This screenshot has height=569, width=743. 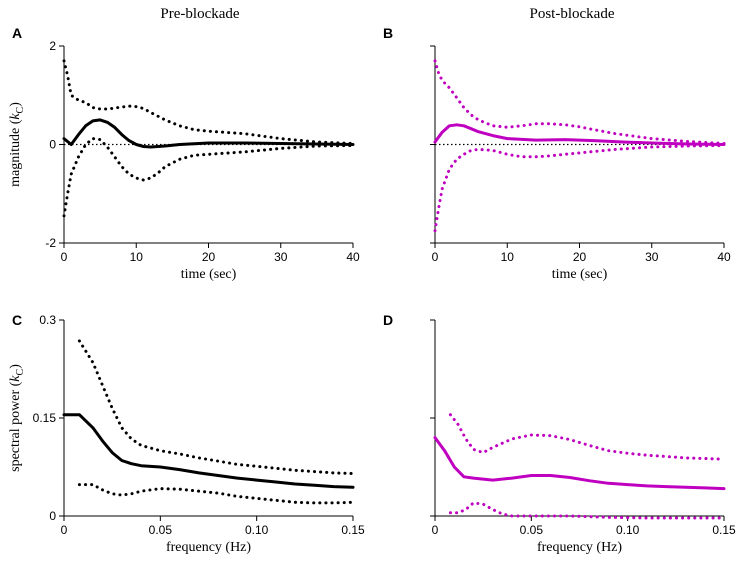 What do you see at coordinates (45, 418) in the screenshot?
I see `y-tick-label: 0.15` at bounding box center [45, 418].